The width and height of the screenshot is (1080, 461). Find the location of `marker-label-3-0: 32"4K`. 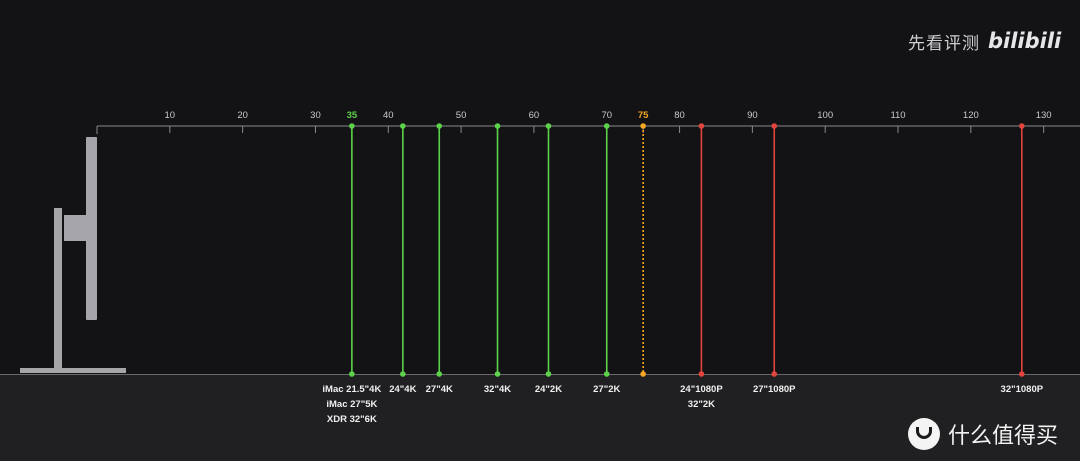

marker-label-3-0: 32"4K is located at coordinates (497, 389).